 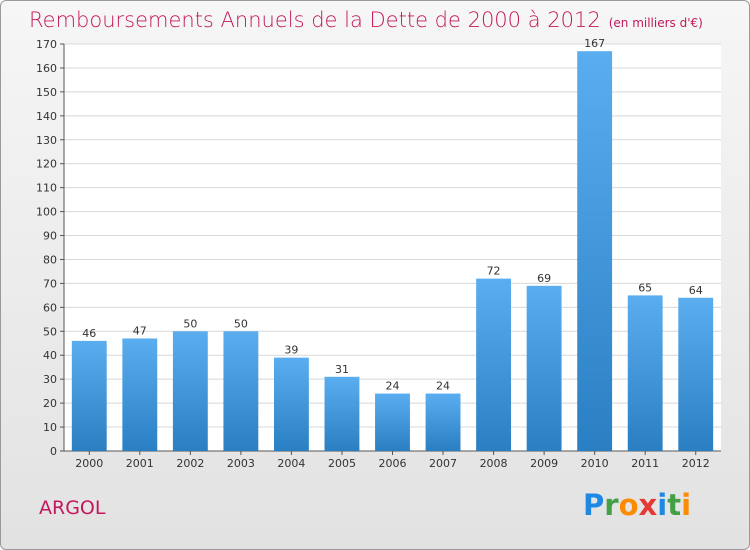 I want to click on x-tick-label: 2012, so click(x=696, y=463).